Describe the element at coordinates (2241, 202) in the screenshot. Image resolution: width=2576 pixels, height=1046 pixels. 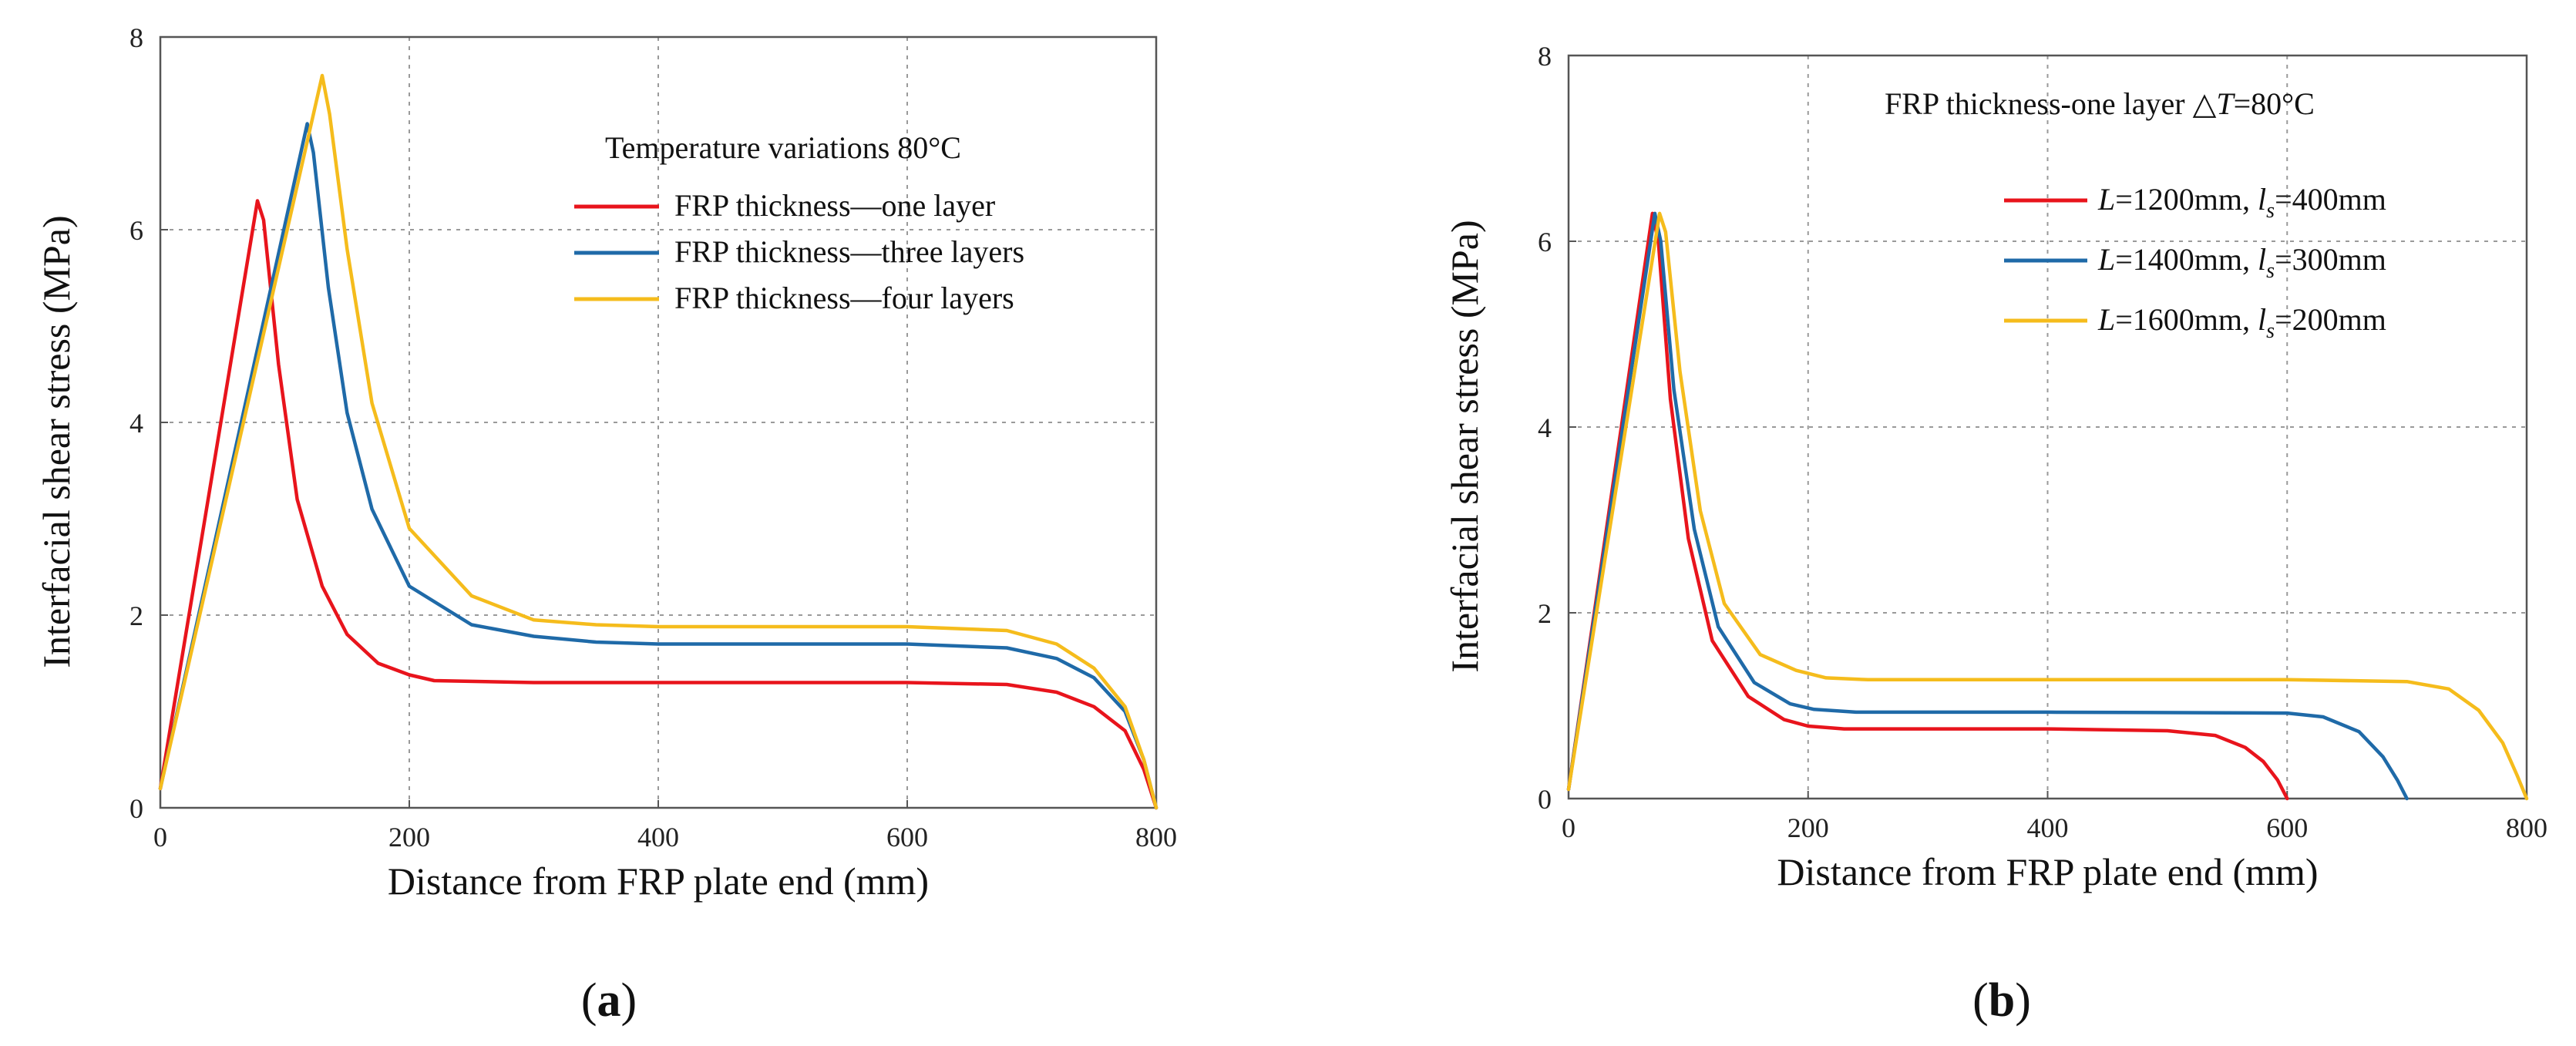
I see `legend-entry-1: L=1200mm, ls=400mm` at that location.